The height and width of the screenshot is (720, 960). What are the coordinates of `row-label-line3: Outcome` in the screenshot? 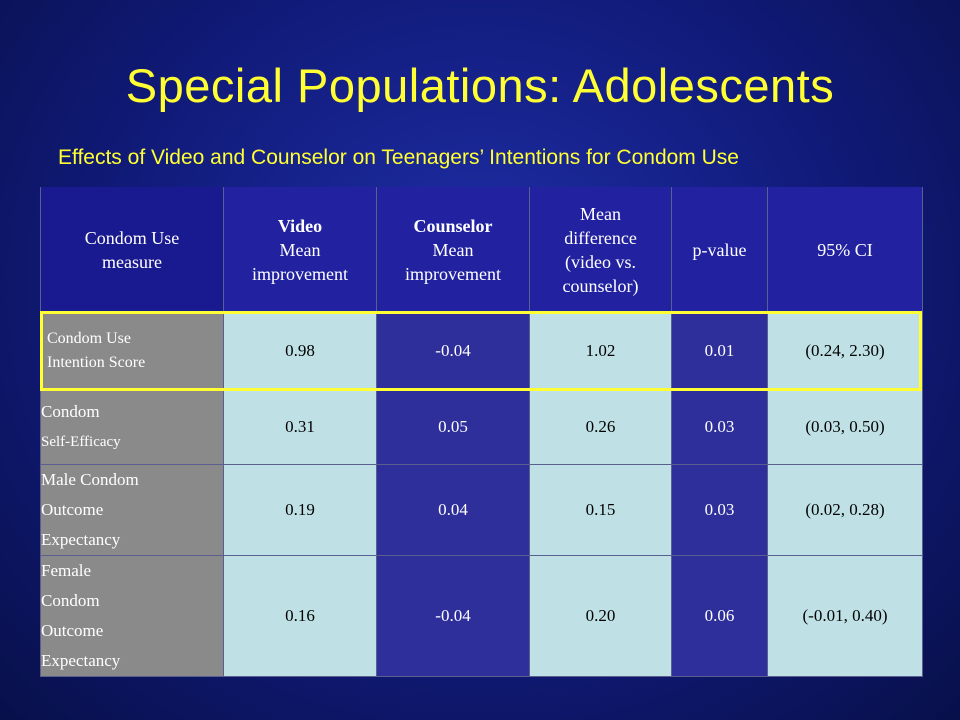 It's located at (72, 630).